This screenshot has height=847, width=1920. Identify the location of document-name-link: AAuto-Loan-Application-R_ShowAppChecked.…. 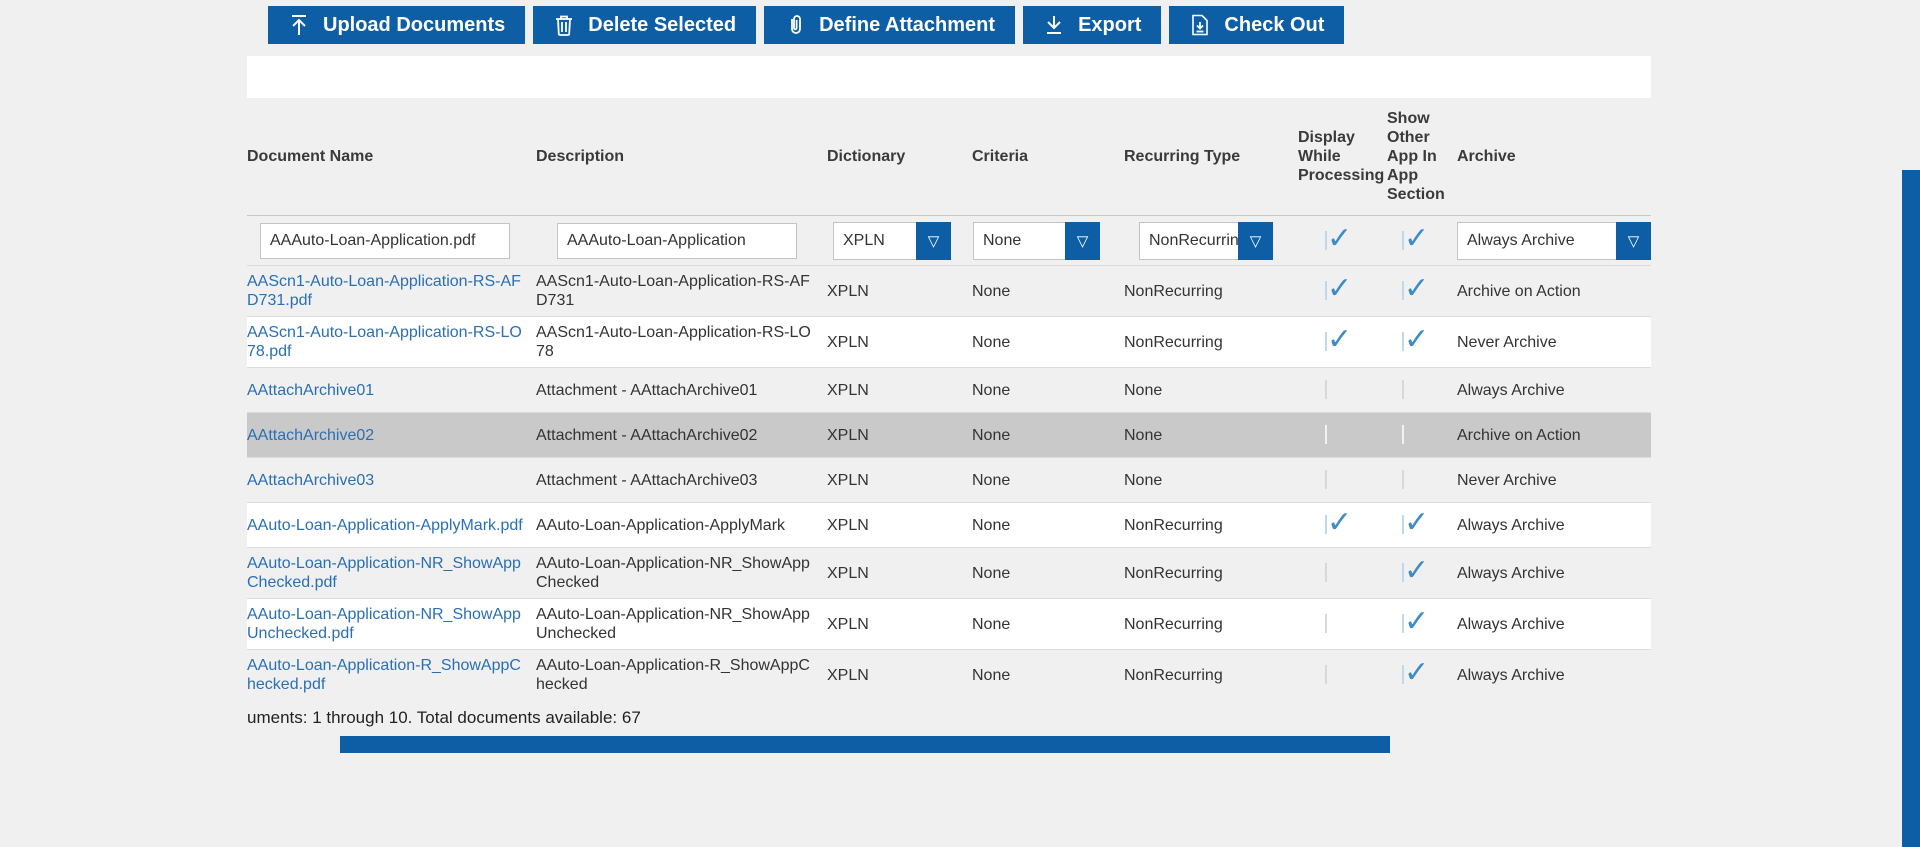
(384, 675).